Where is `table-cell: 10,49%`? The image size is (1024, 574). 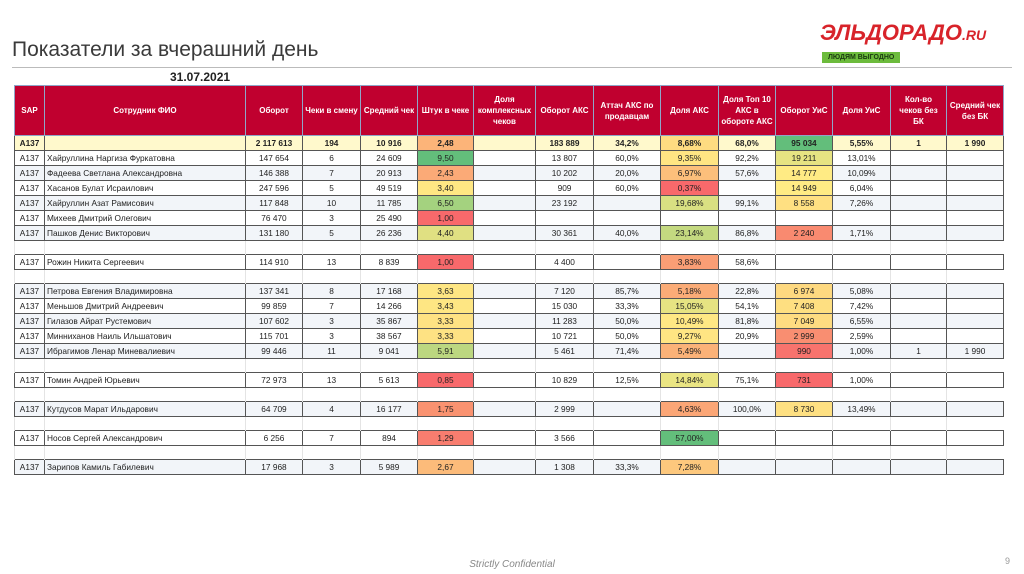 table-cell: 10,49% is located at coordinates (689, 321).